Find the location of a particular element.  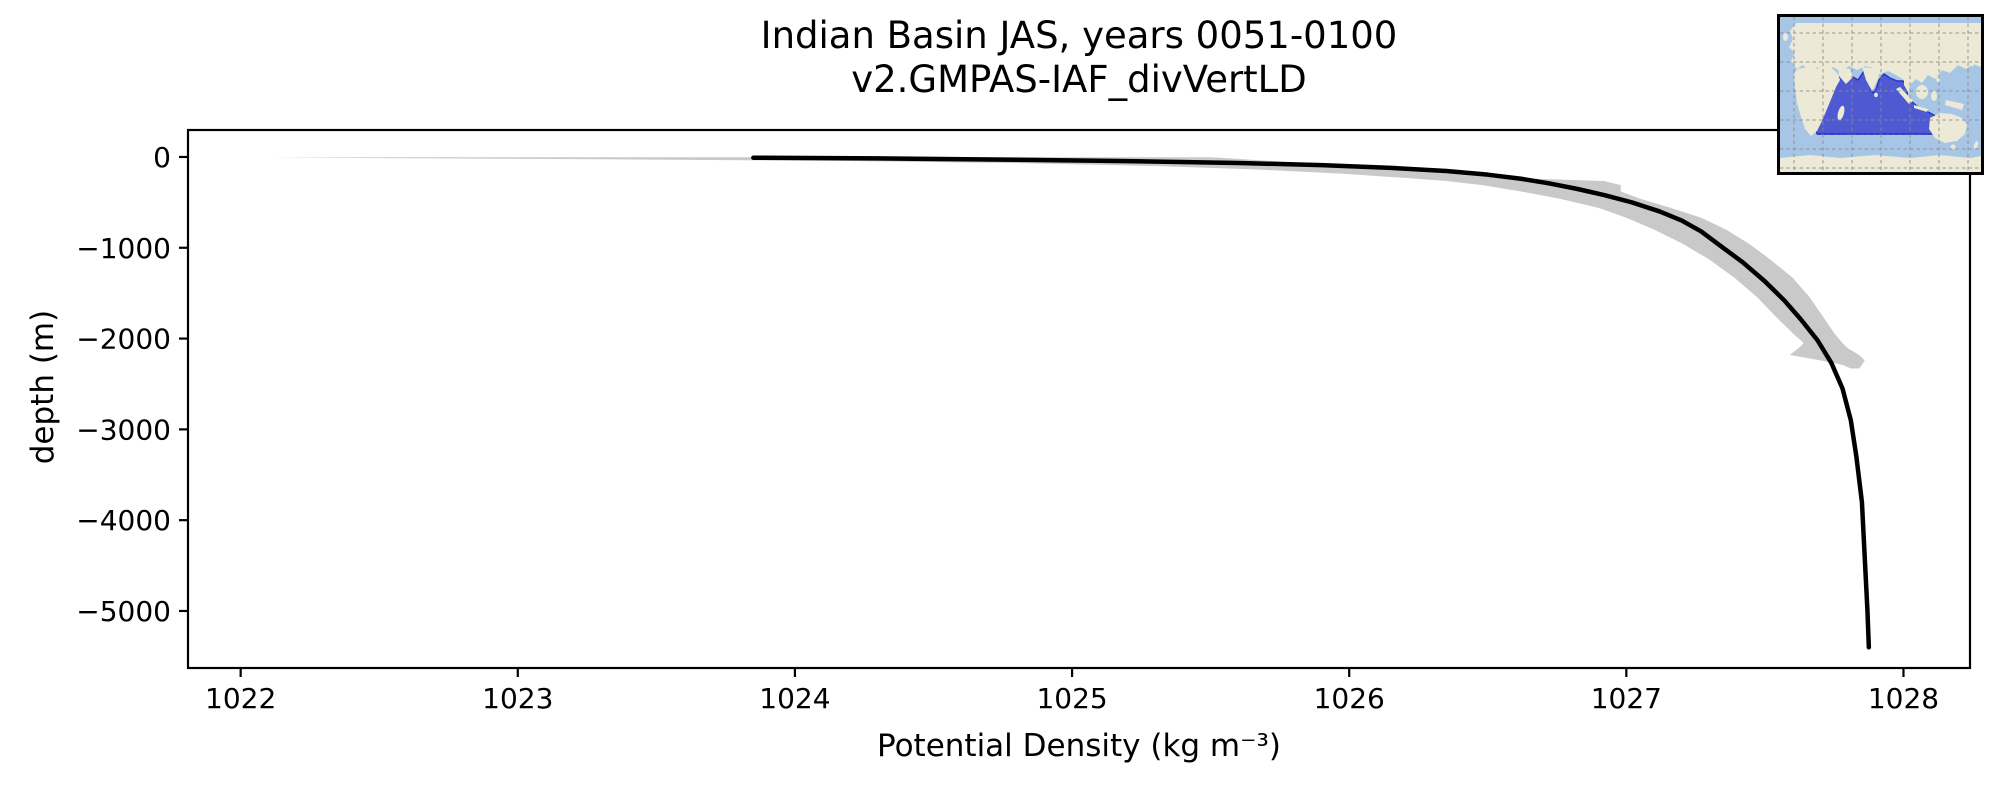

y-axis-label: depth (m) is located at coordinates (43, 387).